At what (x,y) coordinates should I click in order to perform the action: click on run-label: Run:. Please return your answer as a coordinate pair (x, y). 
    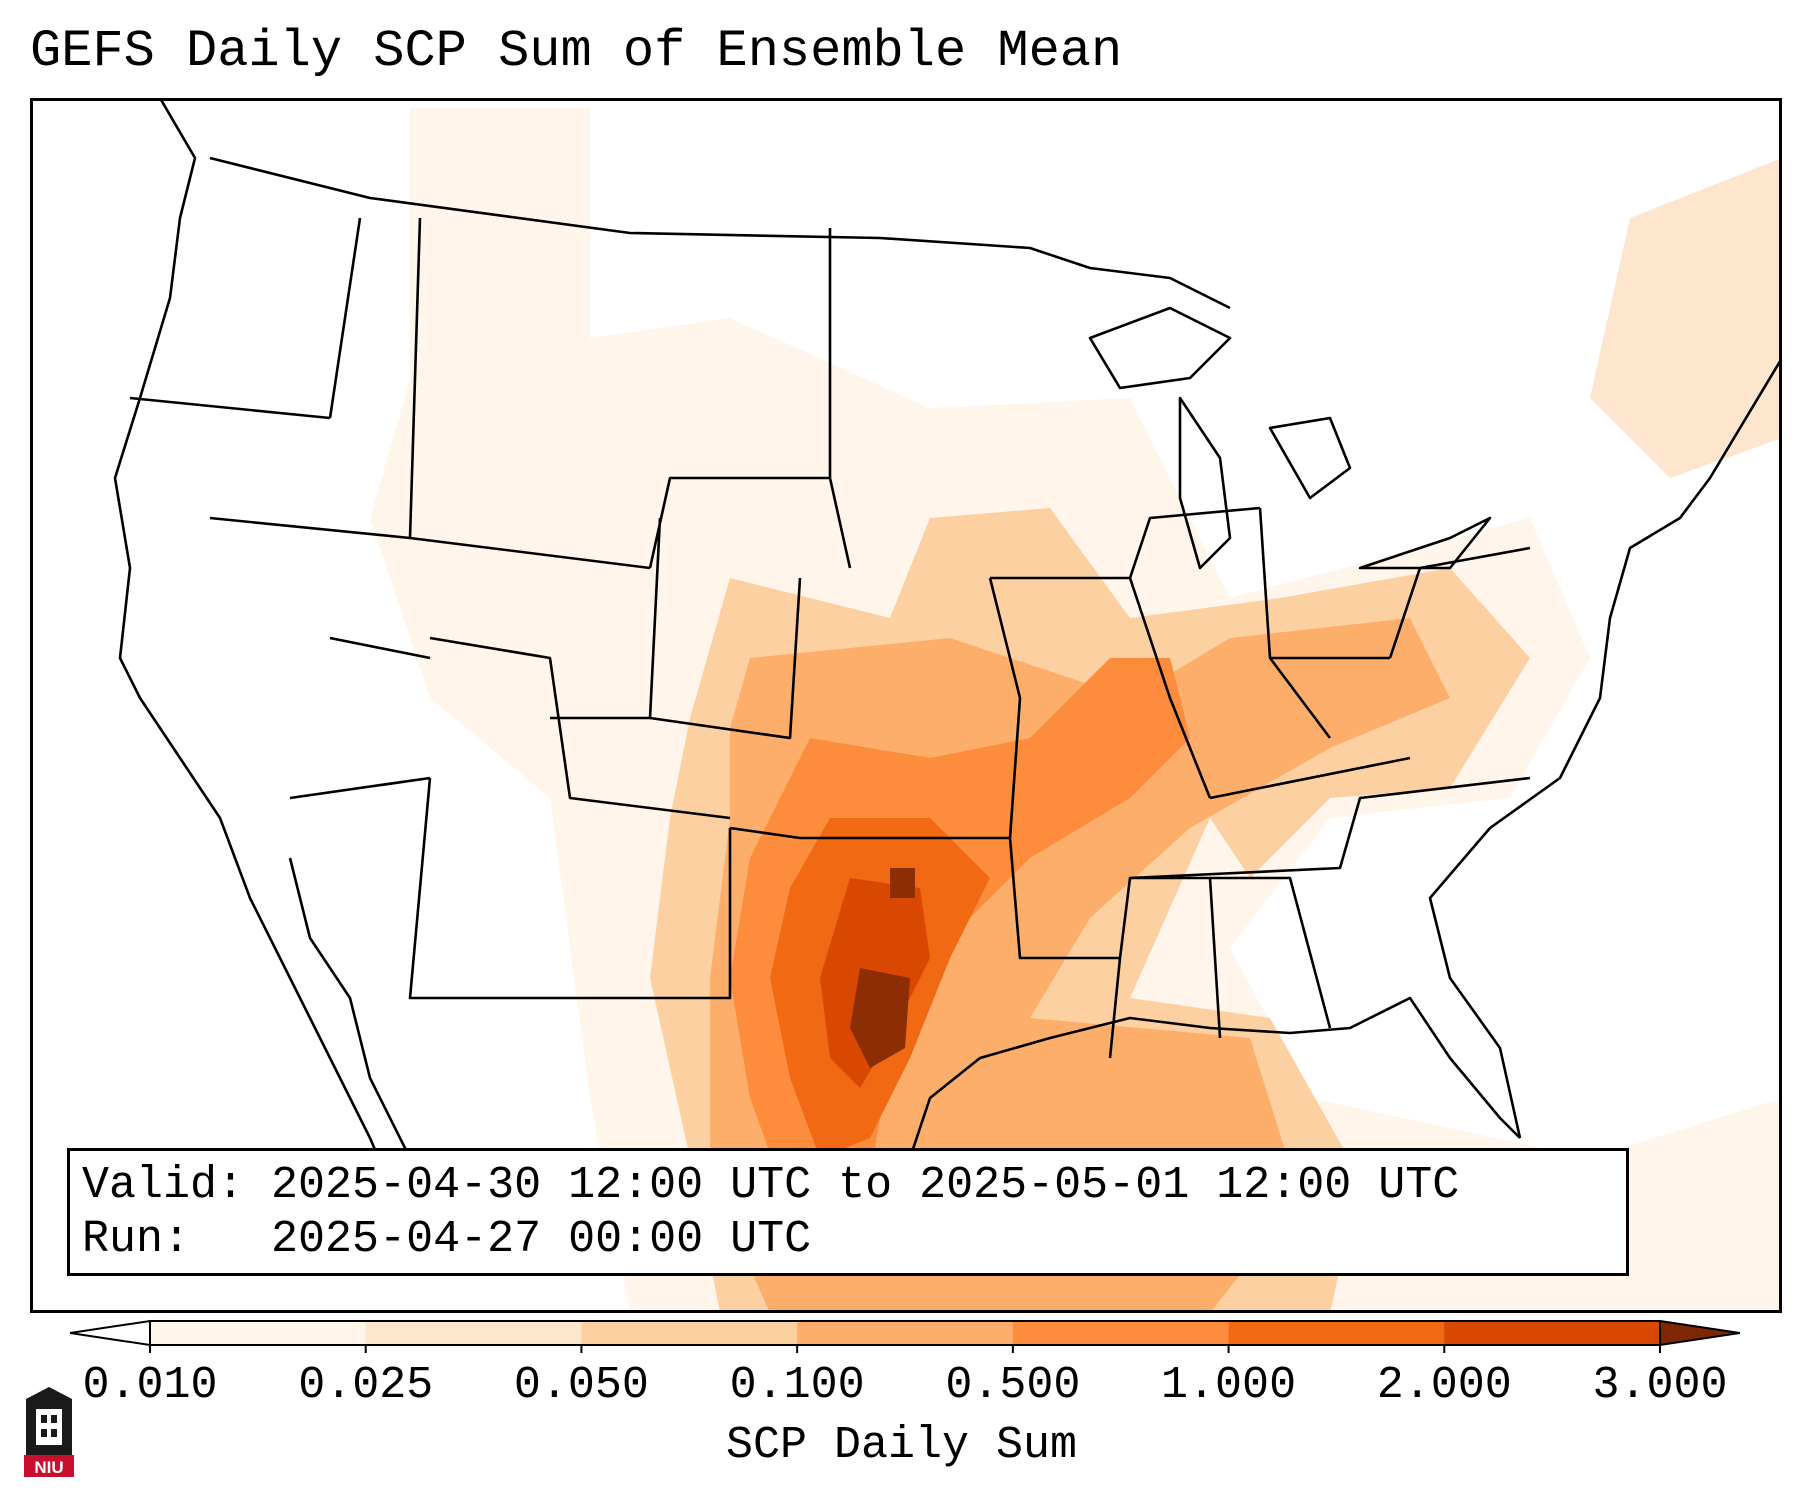
    Looking at the image, I should click on (136, 1239).